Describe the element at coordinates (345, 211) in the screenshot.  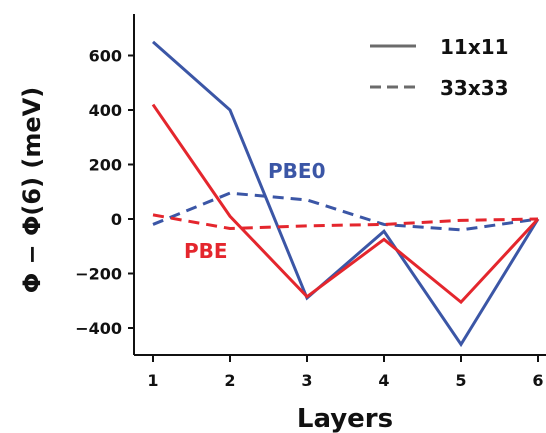
I see `series-line-pbe0-33x33` at that location.